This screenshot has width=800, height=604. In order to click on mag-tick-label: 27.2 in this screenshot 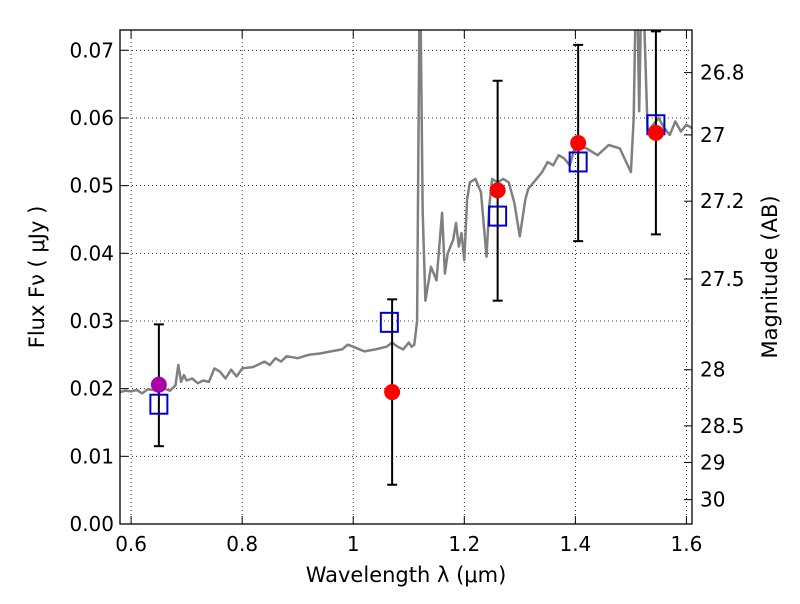, I will do `click(722, 201)`.